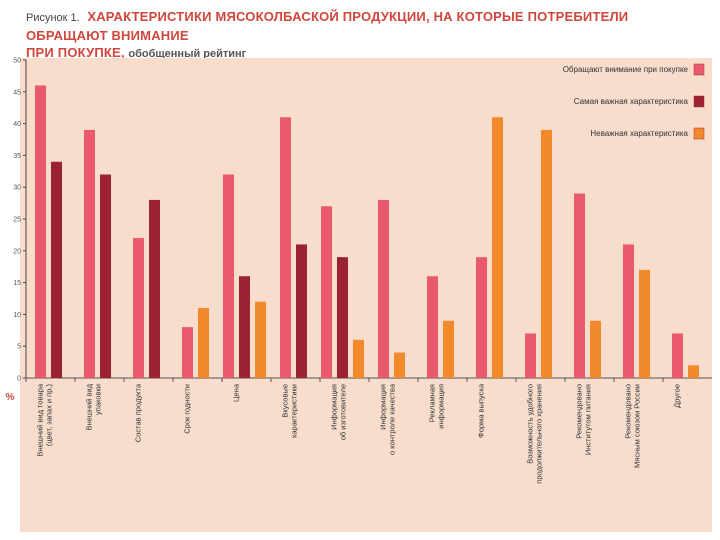 The height and width of the screenshot is (540, 720). I want to click on x-category-label-line: Состав продукта, so click(138, 412).